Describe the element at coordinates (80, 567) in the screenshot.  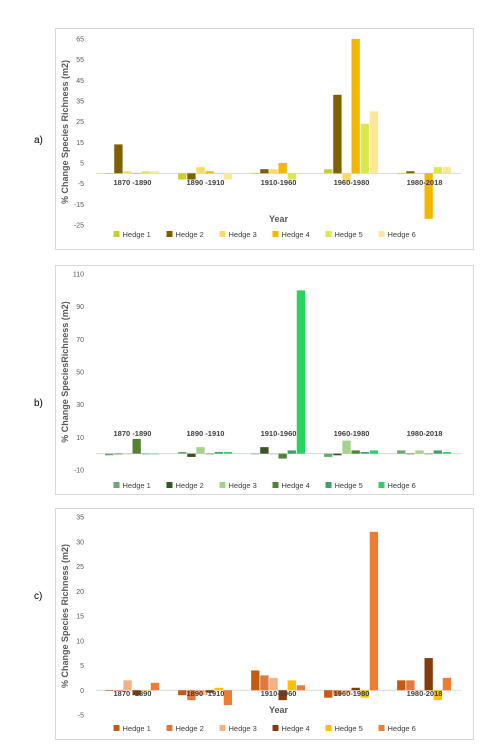
I see `y-tick-label: 25` at that location.